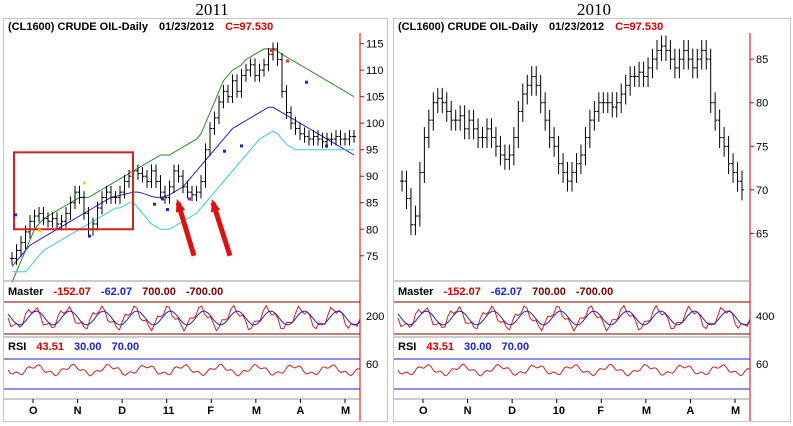 The image size is (793, 426). What do you see at coordinates (762, 191) in the screenshot?
I see `y-tick-label: 70` at bounding box center [762, 191].